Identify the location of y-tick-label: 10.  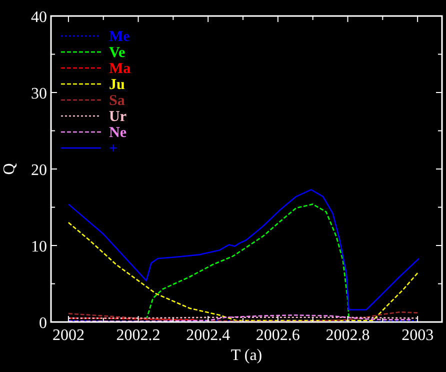
(39, 247).